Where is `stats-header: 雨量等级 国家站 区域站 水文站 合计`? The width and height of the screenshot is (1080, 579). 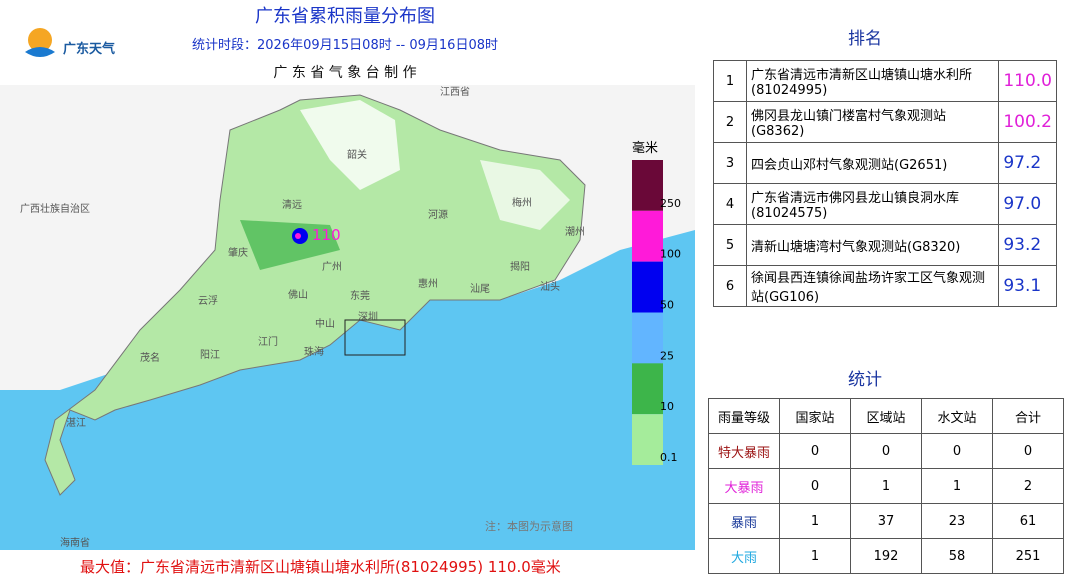
stats-header: 雨量等级 国家站 区域站 水文站 合计 is located at coordinates (886, 416).